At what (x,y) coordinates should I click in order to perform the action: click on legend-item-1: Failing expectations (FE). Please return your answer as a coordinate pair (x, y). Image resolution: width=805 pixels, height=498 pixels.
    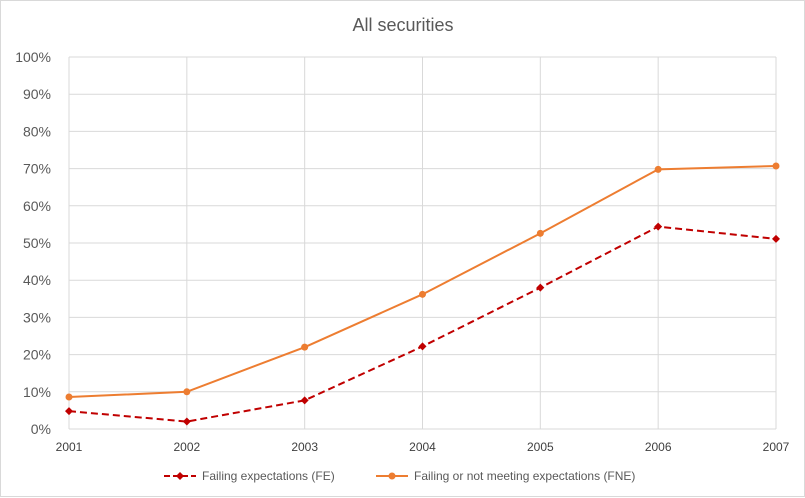
    Looking at the image, I should click on (249, 476).